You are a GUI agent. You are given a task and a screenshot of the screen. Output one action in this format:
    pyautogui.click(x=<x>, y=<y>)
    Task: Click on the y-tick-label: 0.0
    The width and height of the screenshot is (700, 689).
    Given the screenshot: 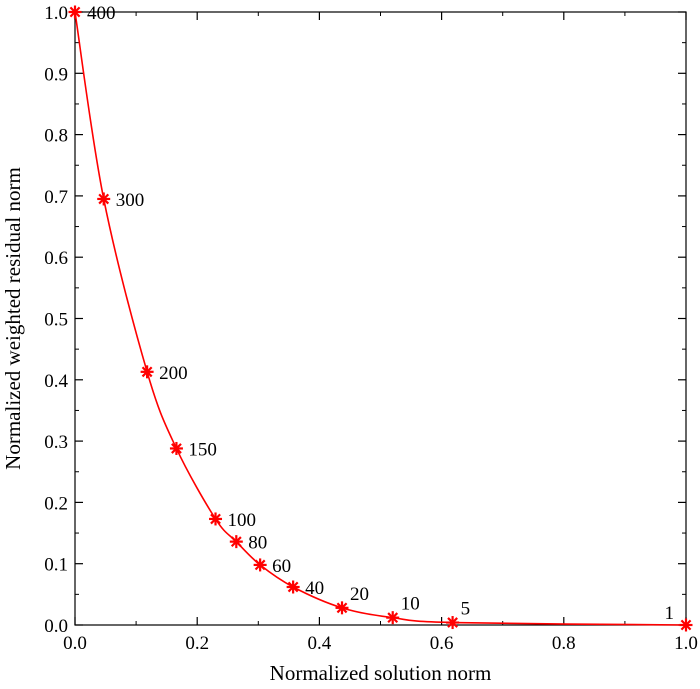 What is the action you would take?
    pyautogui.click(x=56, y=626)
    